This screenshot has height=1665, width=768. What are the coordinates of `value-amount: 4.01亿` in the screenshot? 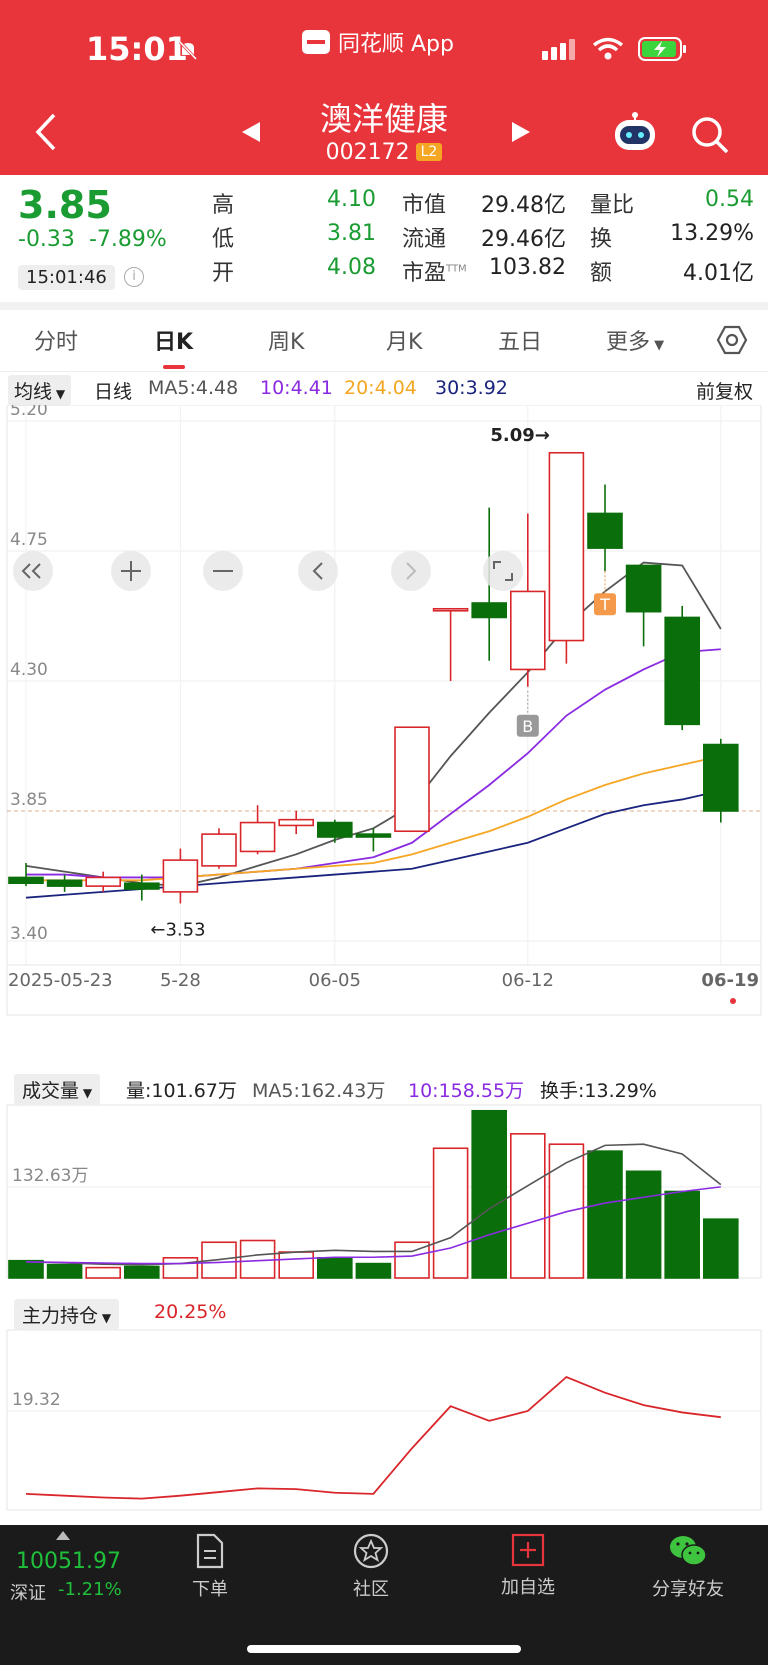 It's located at (718, 273).